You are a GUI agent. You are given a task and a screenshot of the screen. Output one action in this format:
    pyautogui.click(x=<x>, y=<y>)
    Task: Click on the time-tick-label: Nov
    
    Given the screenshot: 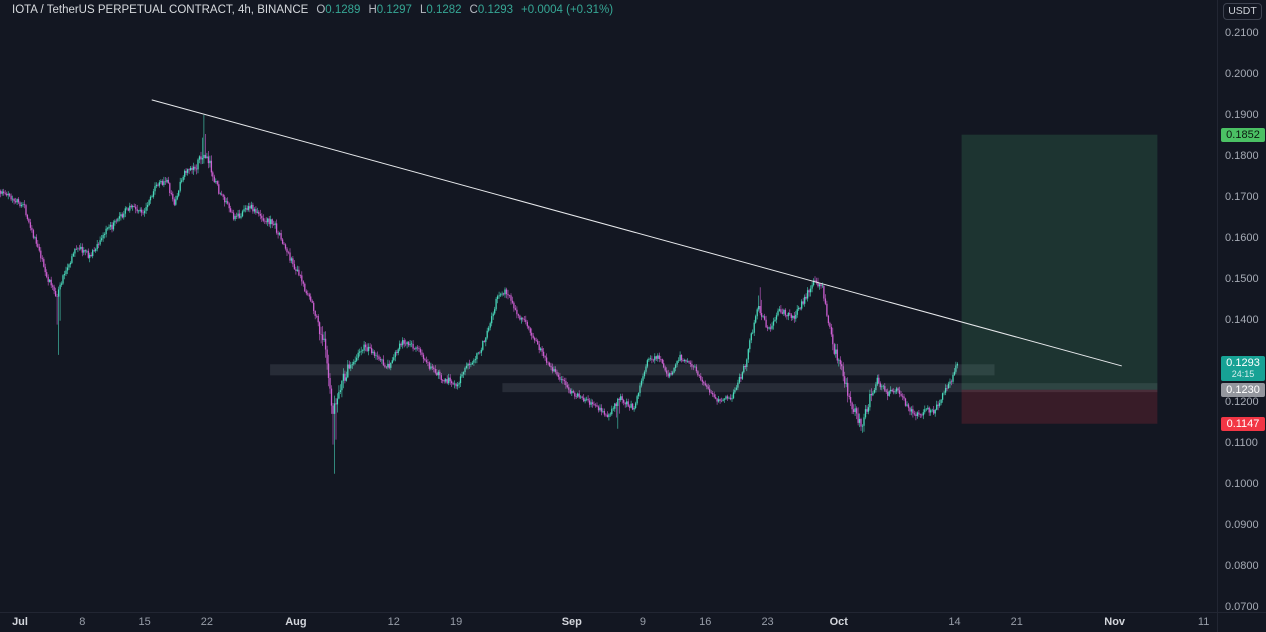 What is the action you would take?
    pyautogui.click(x=1115, y=622)
    